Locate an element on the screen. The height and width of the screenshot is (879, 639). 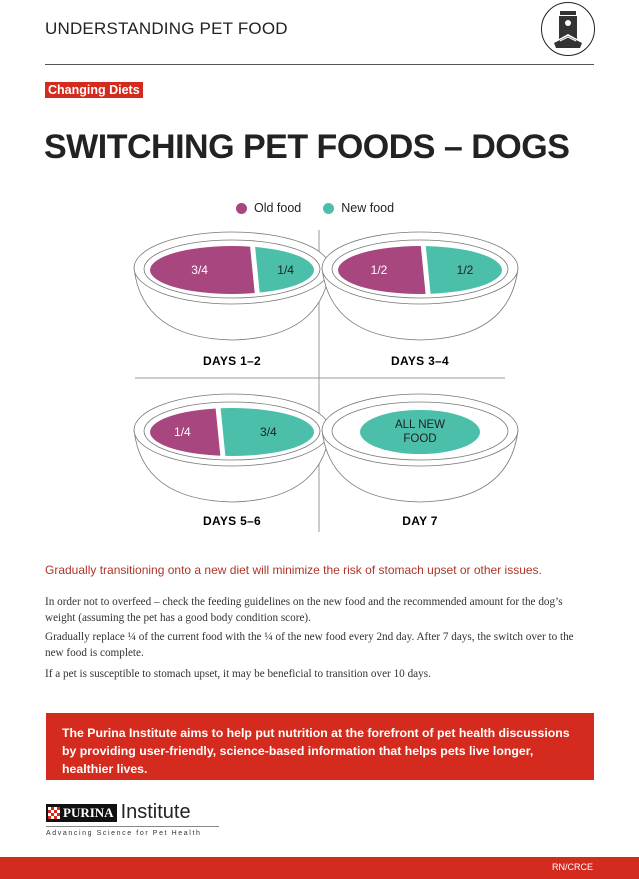
day-label: DAYS 3–4 is located at coordinates (420, 361).